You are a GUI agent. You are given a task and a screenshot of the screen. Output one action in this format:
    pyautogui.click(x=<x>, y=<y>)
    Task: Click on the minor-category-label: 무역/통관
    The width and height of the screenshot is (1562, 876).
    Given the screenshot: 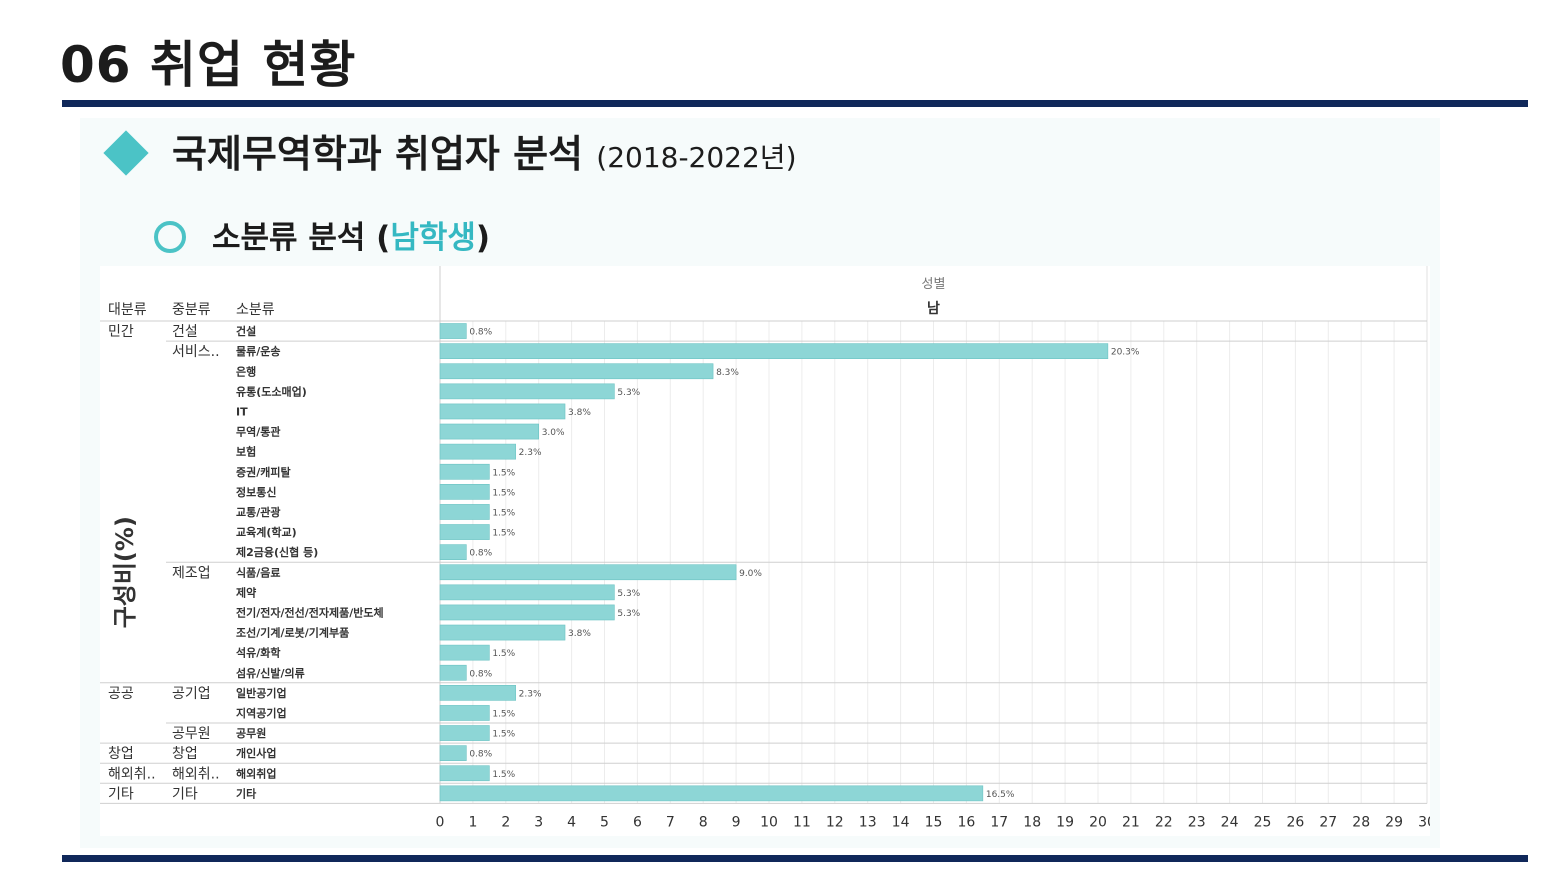 What is the action you would take?
    pyautogui.click(x=258, y=432)
    